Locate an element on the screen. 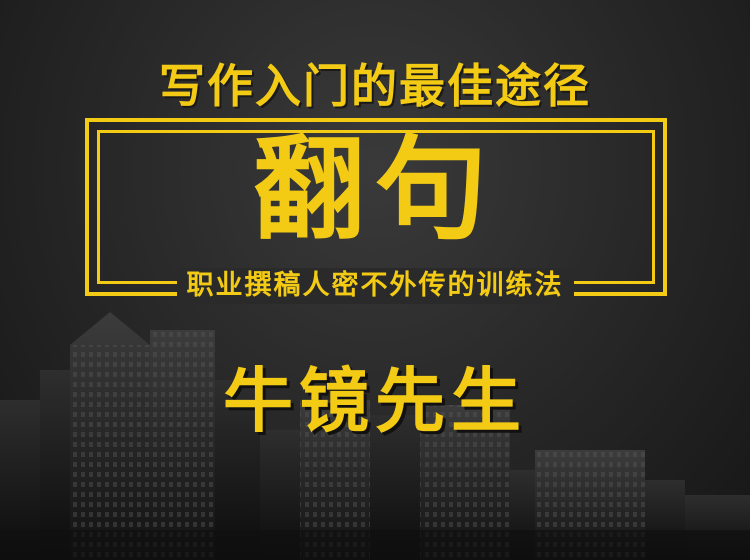  subtitle-row: 职业撰稿人密不外传的训练法 is located at coordinates (375, 286).